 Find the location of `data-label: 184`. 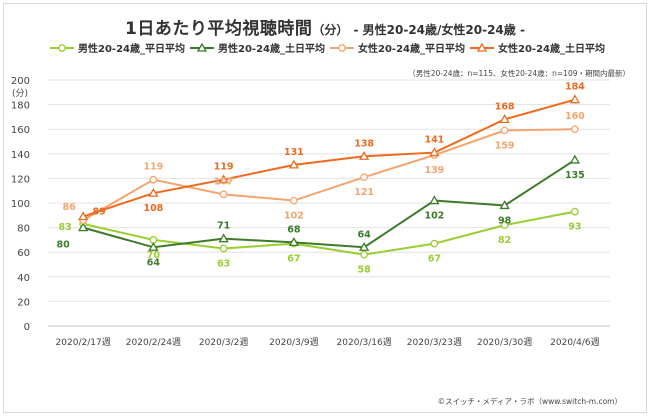

data-label: 184 is located at coordinates (575, 87).